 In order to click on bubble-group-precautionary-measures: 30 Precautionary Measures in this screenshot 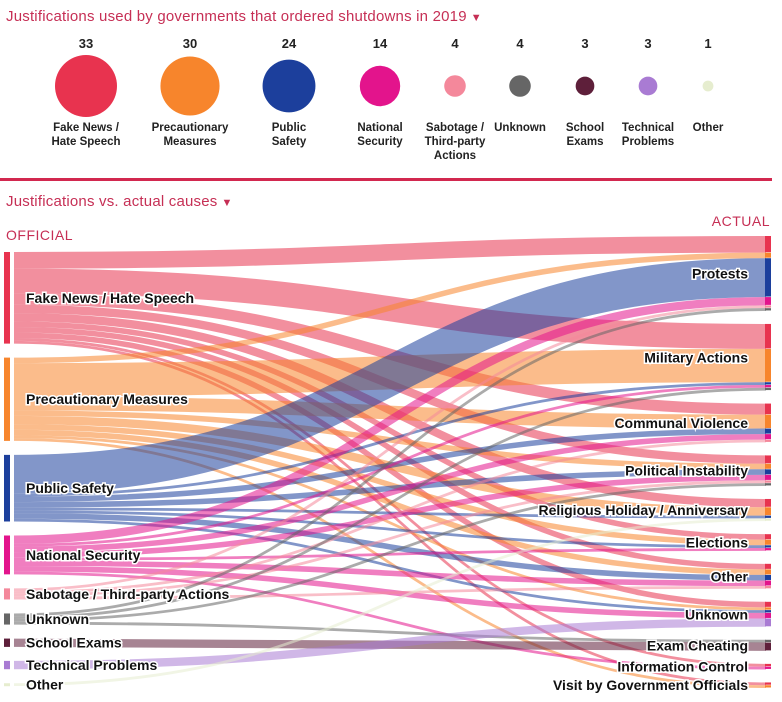, I will do `click(190, 92)`.